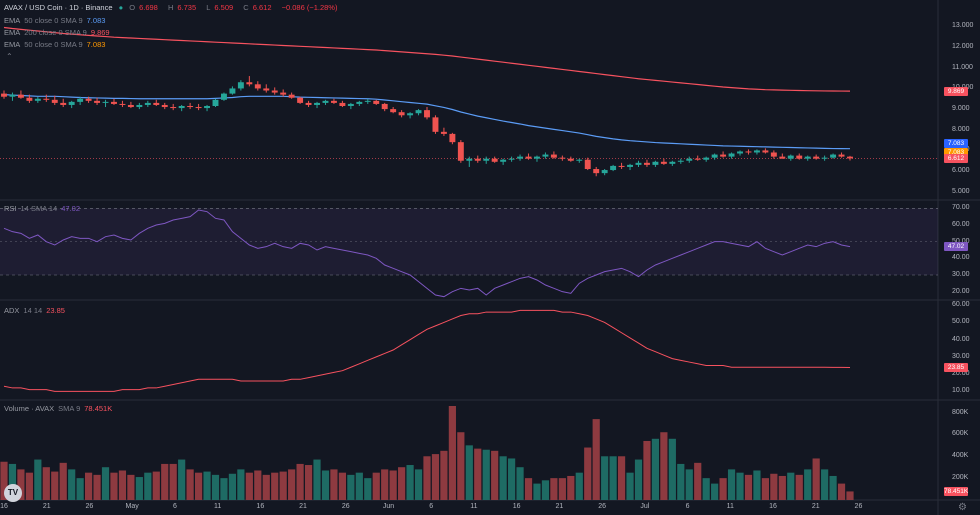  I want to click on indicator-ema50: EMA 50 close 0 SMA 9 7.083, so click(55, 20).